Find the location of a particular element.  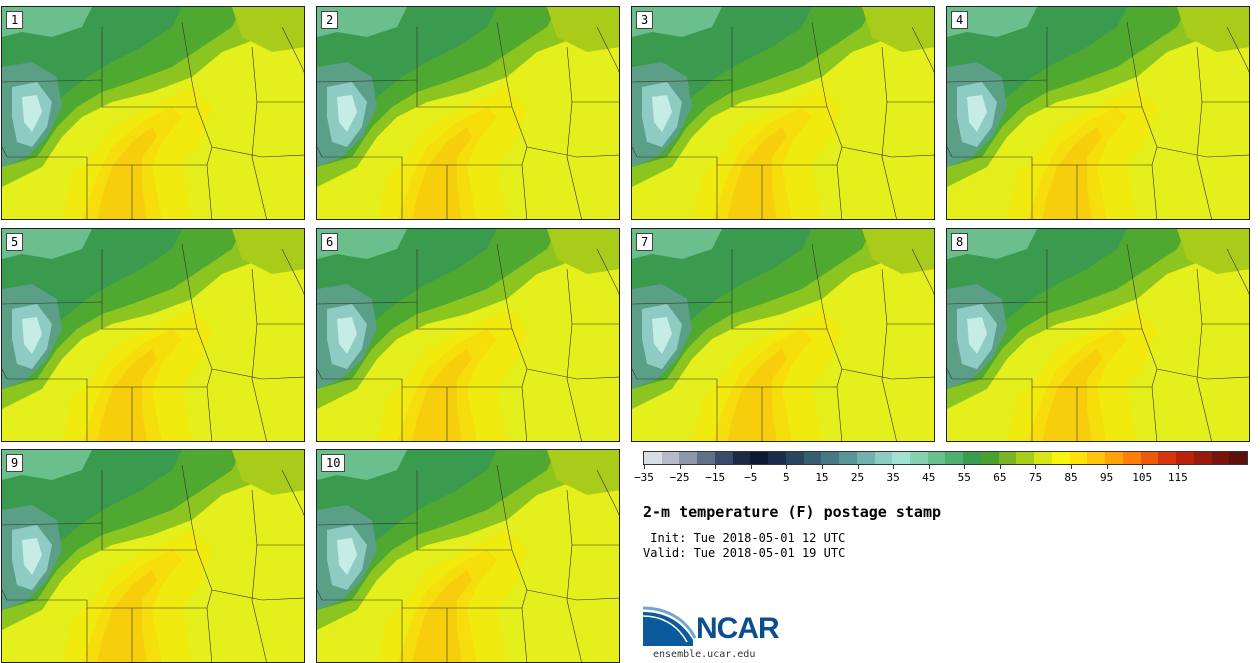

ensemble-member-map: 2 is located at coordinates (468, 113).